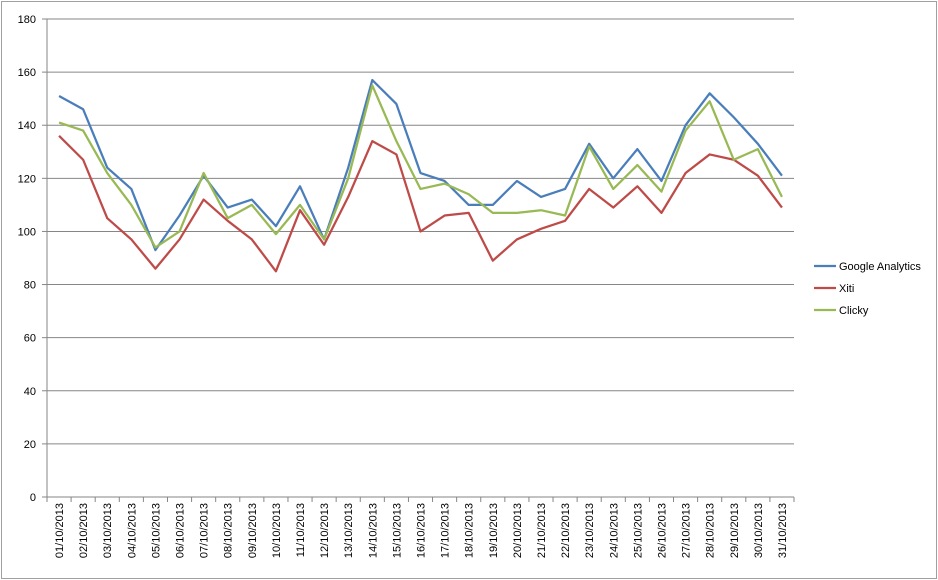 The image size is (938, 580). Describe the element at coordinates (470, 530) in the screenshot. I see `x-tick-label: 18/10/2013` at that location.